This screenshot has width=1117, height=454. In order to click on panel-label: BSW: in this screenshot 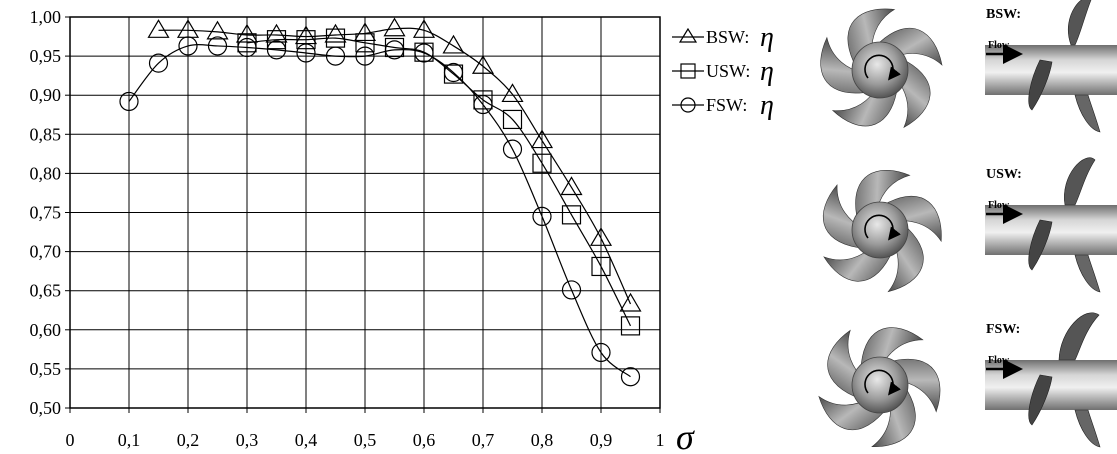, I will do `click(1003, 14)`.